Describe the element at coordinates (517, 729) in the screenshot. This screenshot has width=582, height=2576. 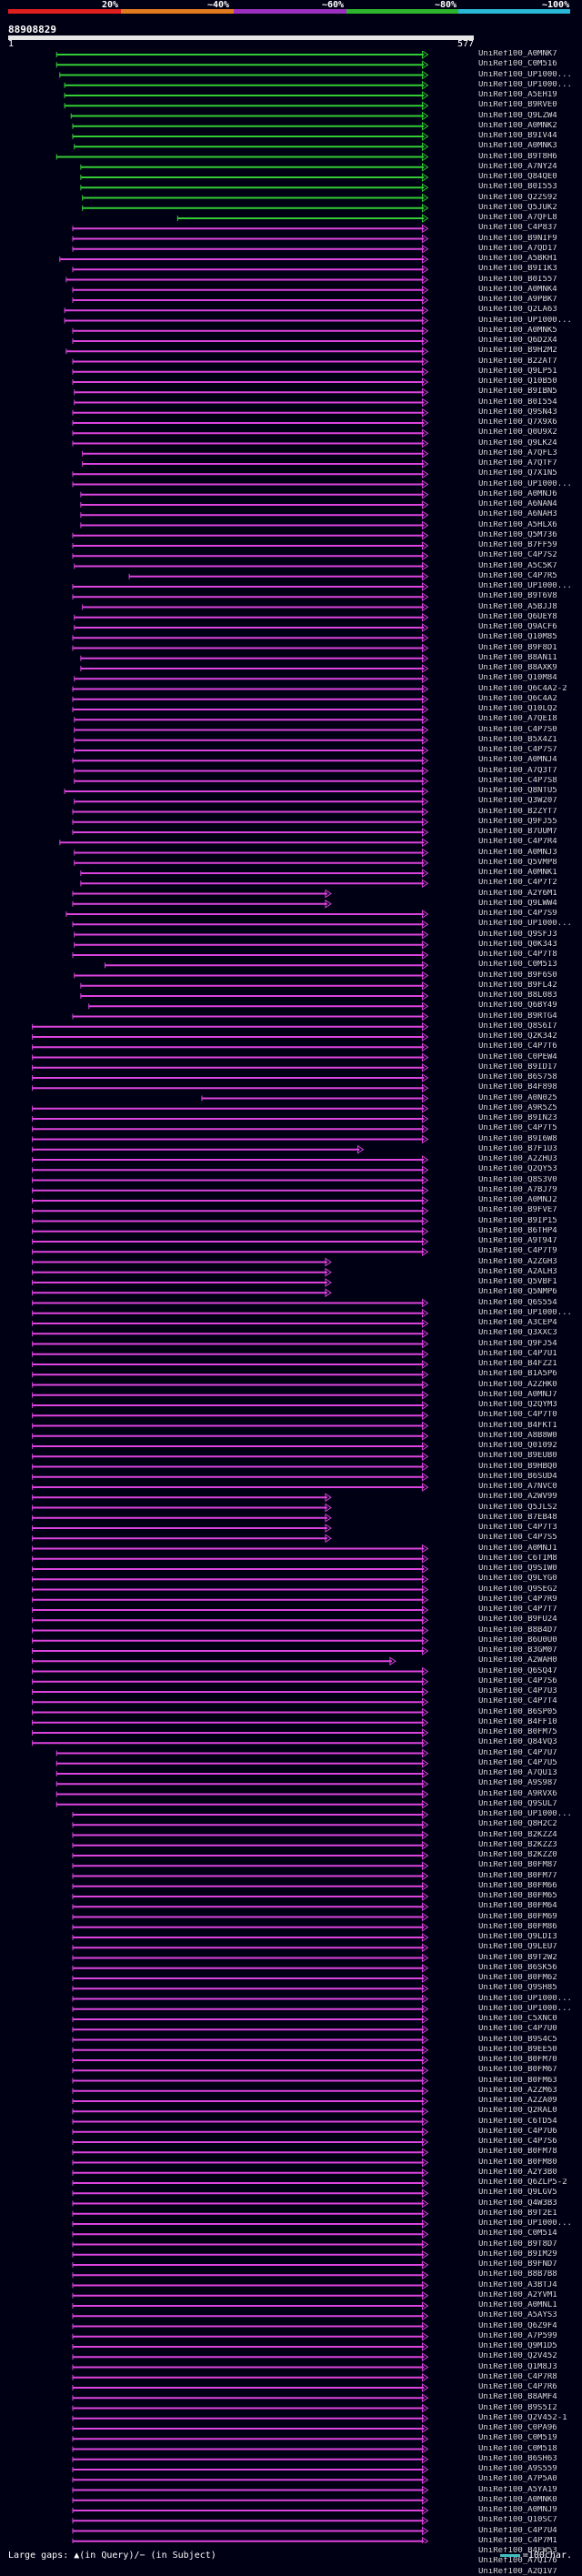
I see `hit-label: UniRef100_C4P7S0` at that location.